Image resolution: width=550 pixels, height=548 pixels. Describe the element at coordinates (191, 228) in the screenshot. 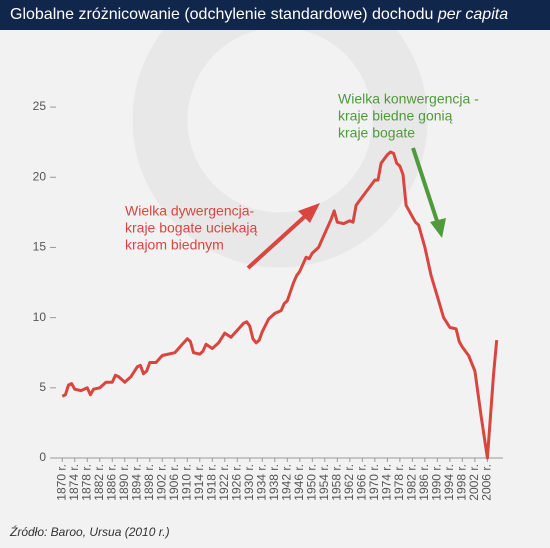

I see `annotation: kraje bogate uciekają` at that location.